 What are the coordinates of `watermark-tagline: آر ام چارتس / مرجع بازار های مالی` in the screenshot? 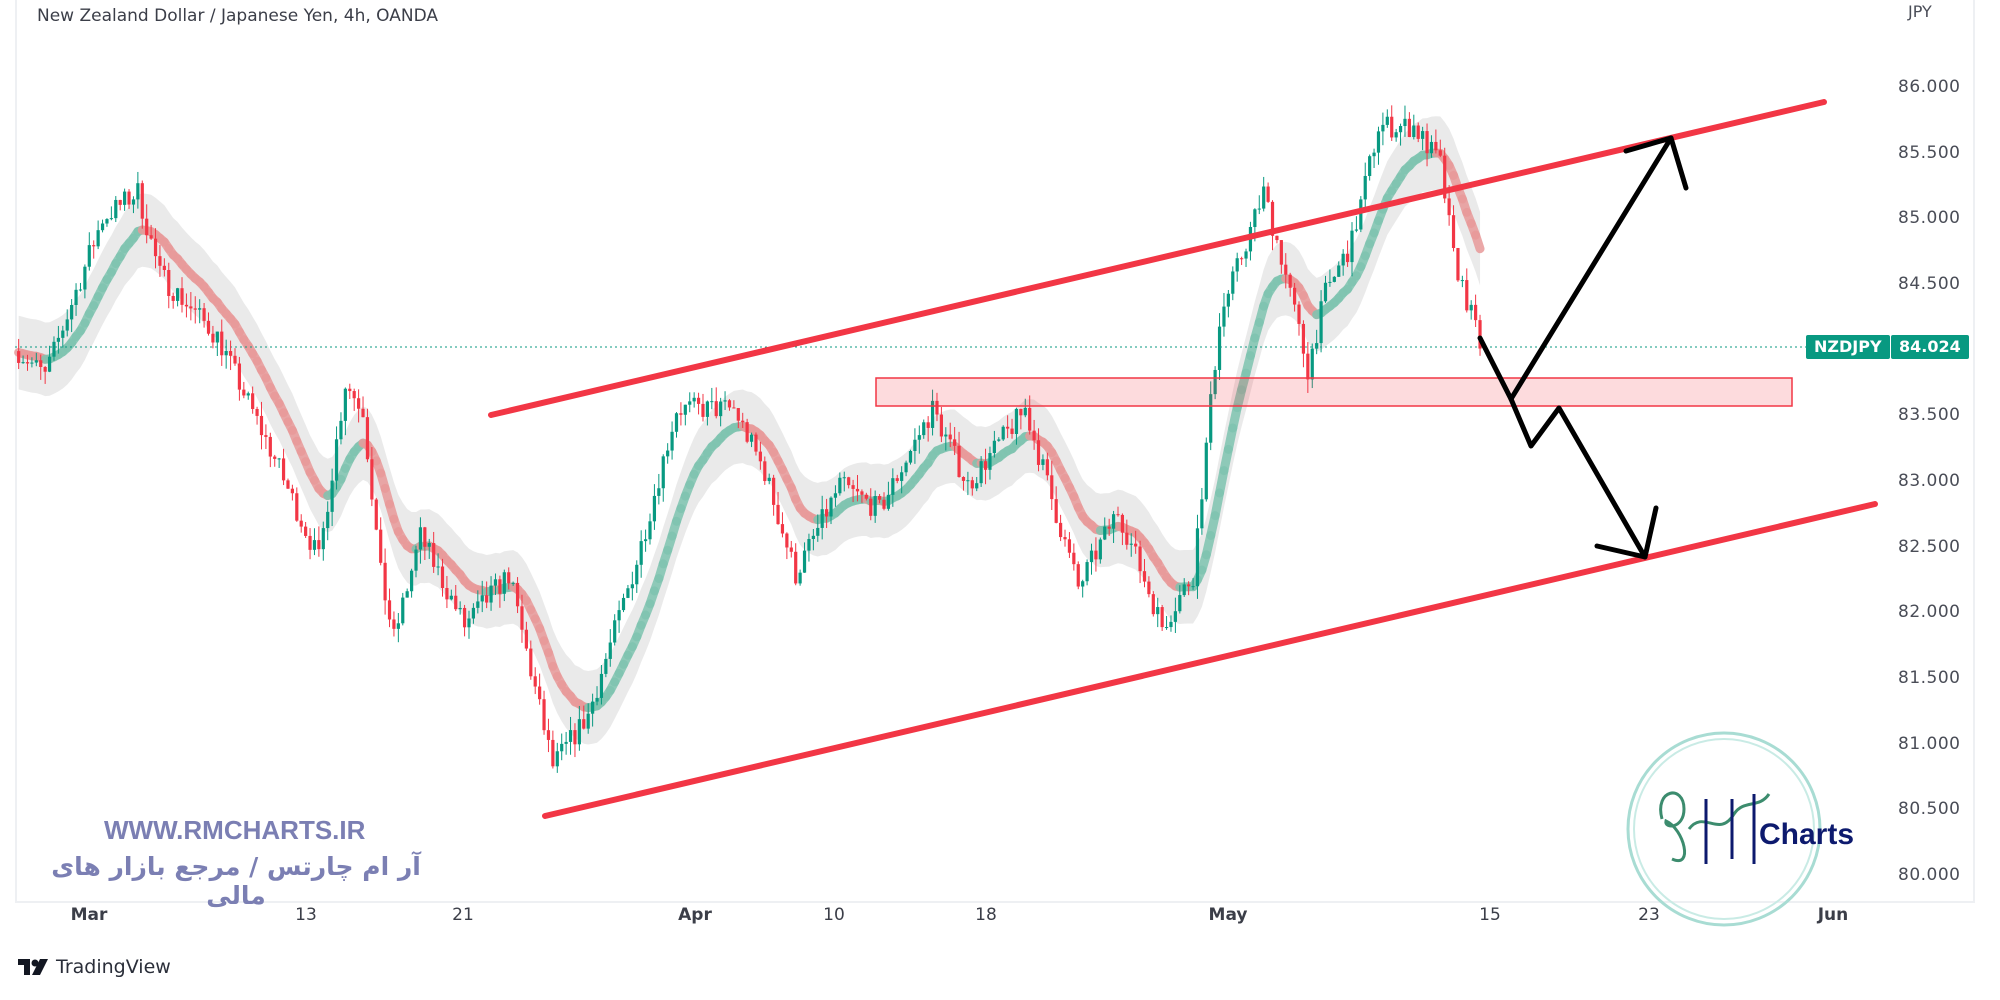 It's located at (236, 881).